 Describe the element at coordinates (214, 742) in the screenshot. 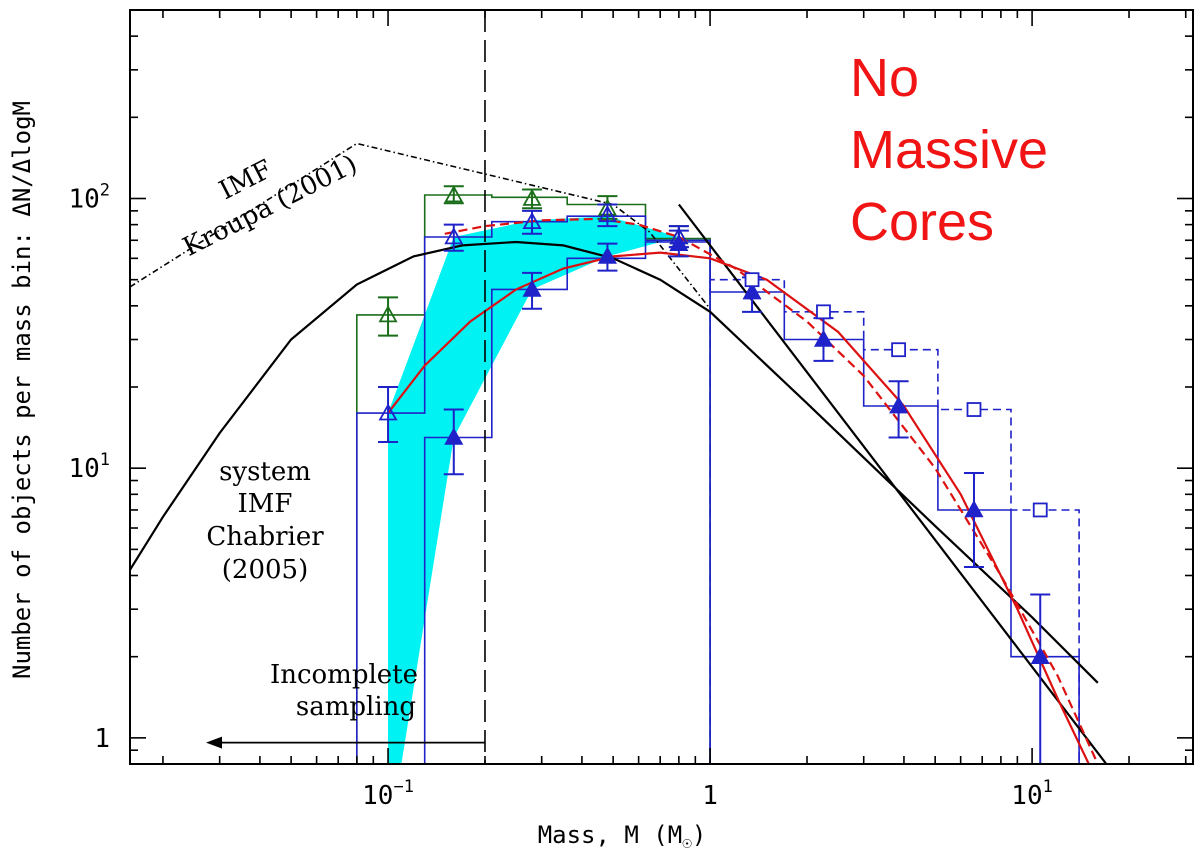

I see `incomplete-arrow-head` at that location.